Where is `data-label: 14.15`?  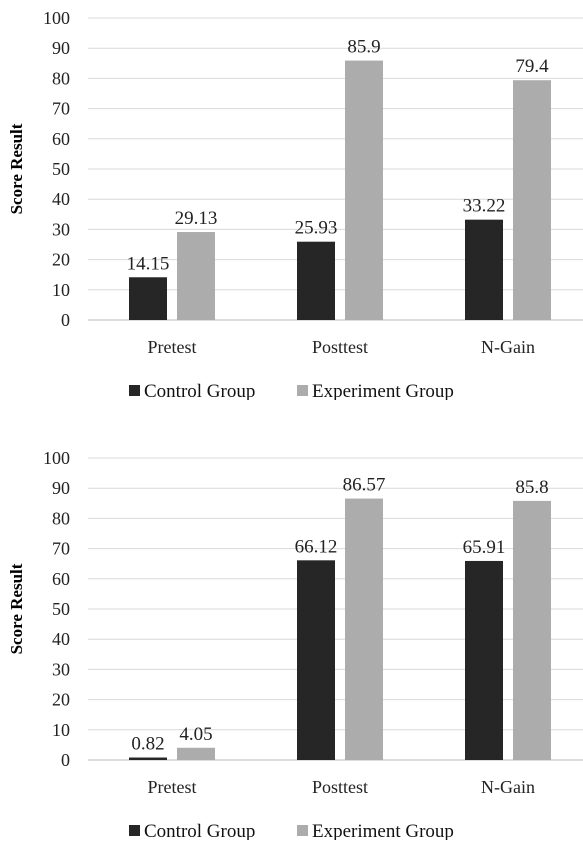 data-label: 14.15 is located at coordinates (148, 263).